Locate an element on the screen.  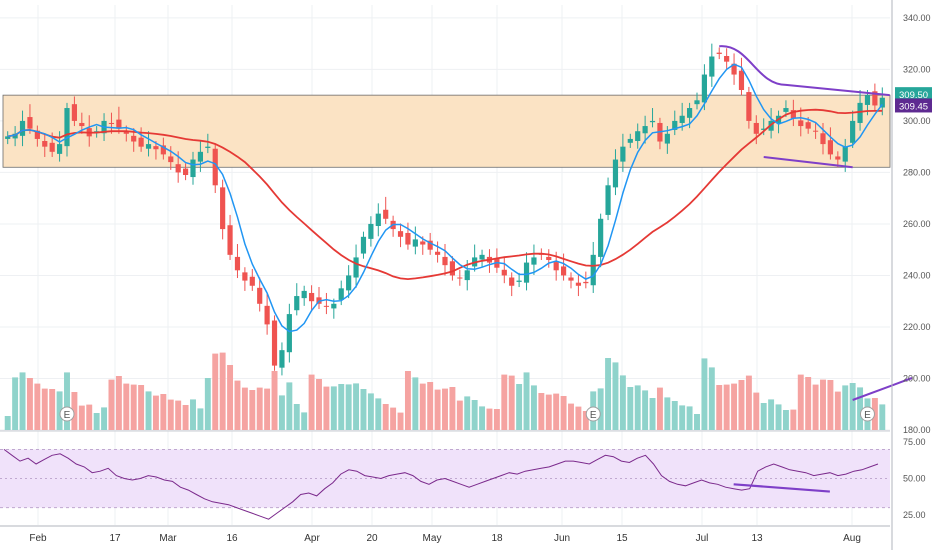
earnings-marker-circle is located at coordinates (593, 414).